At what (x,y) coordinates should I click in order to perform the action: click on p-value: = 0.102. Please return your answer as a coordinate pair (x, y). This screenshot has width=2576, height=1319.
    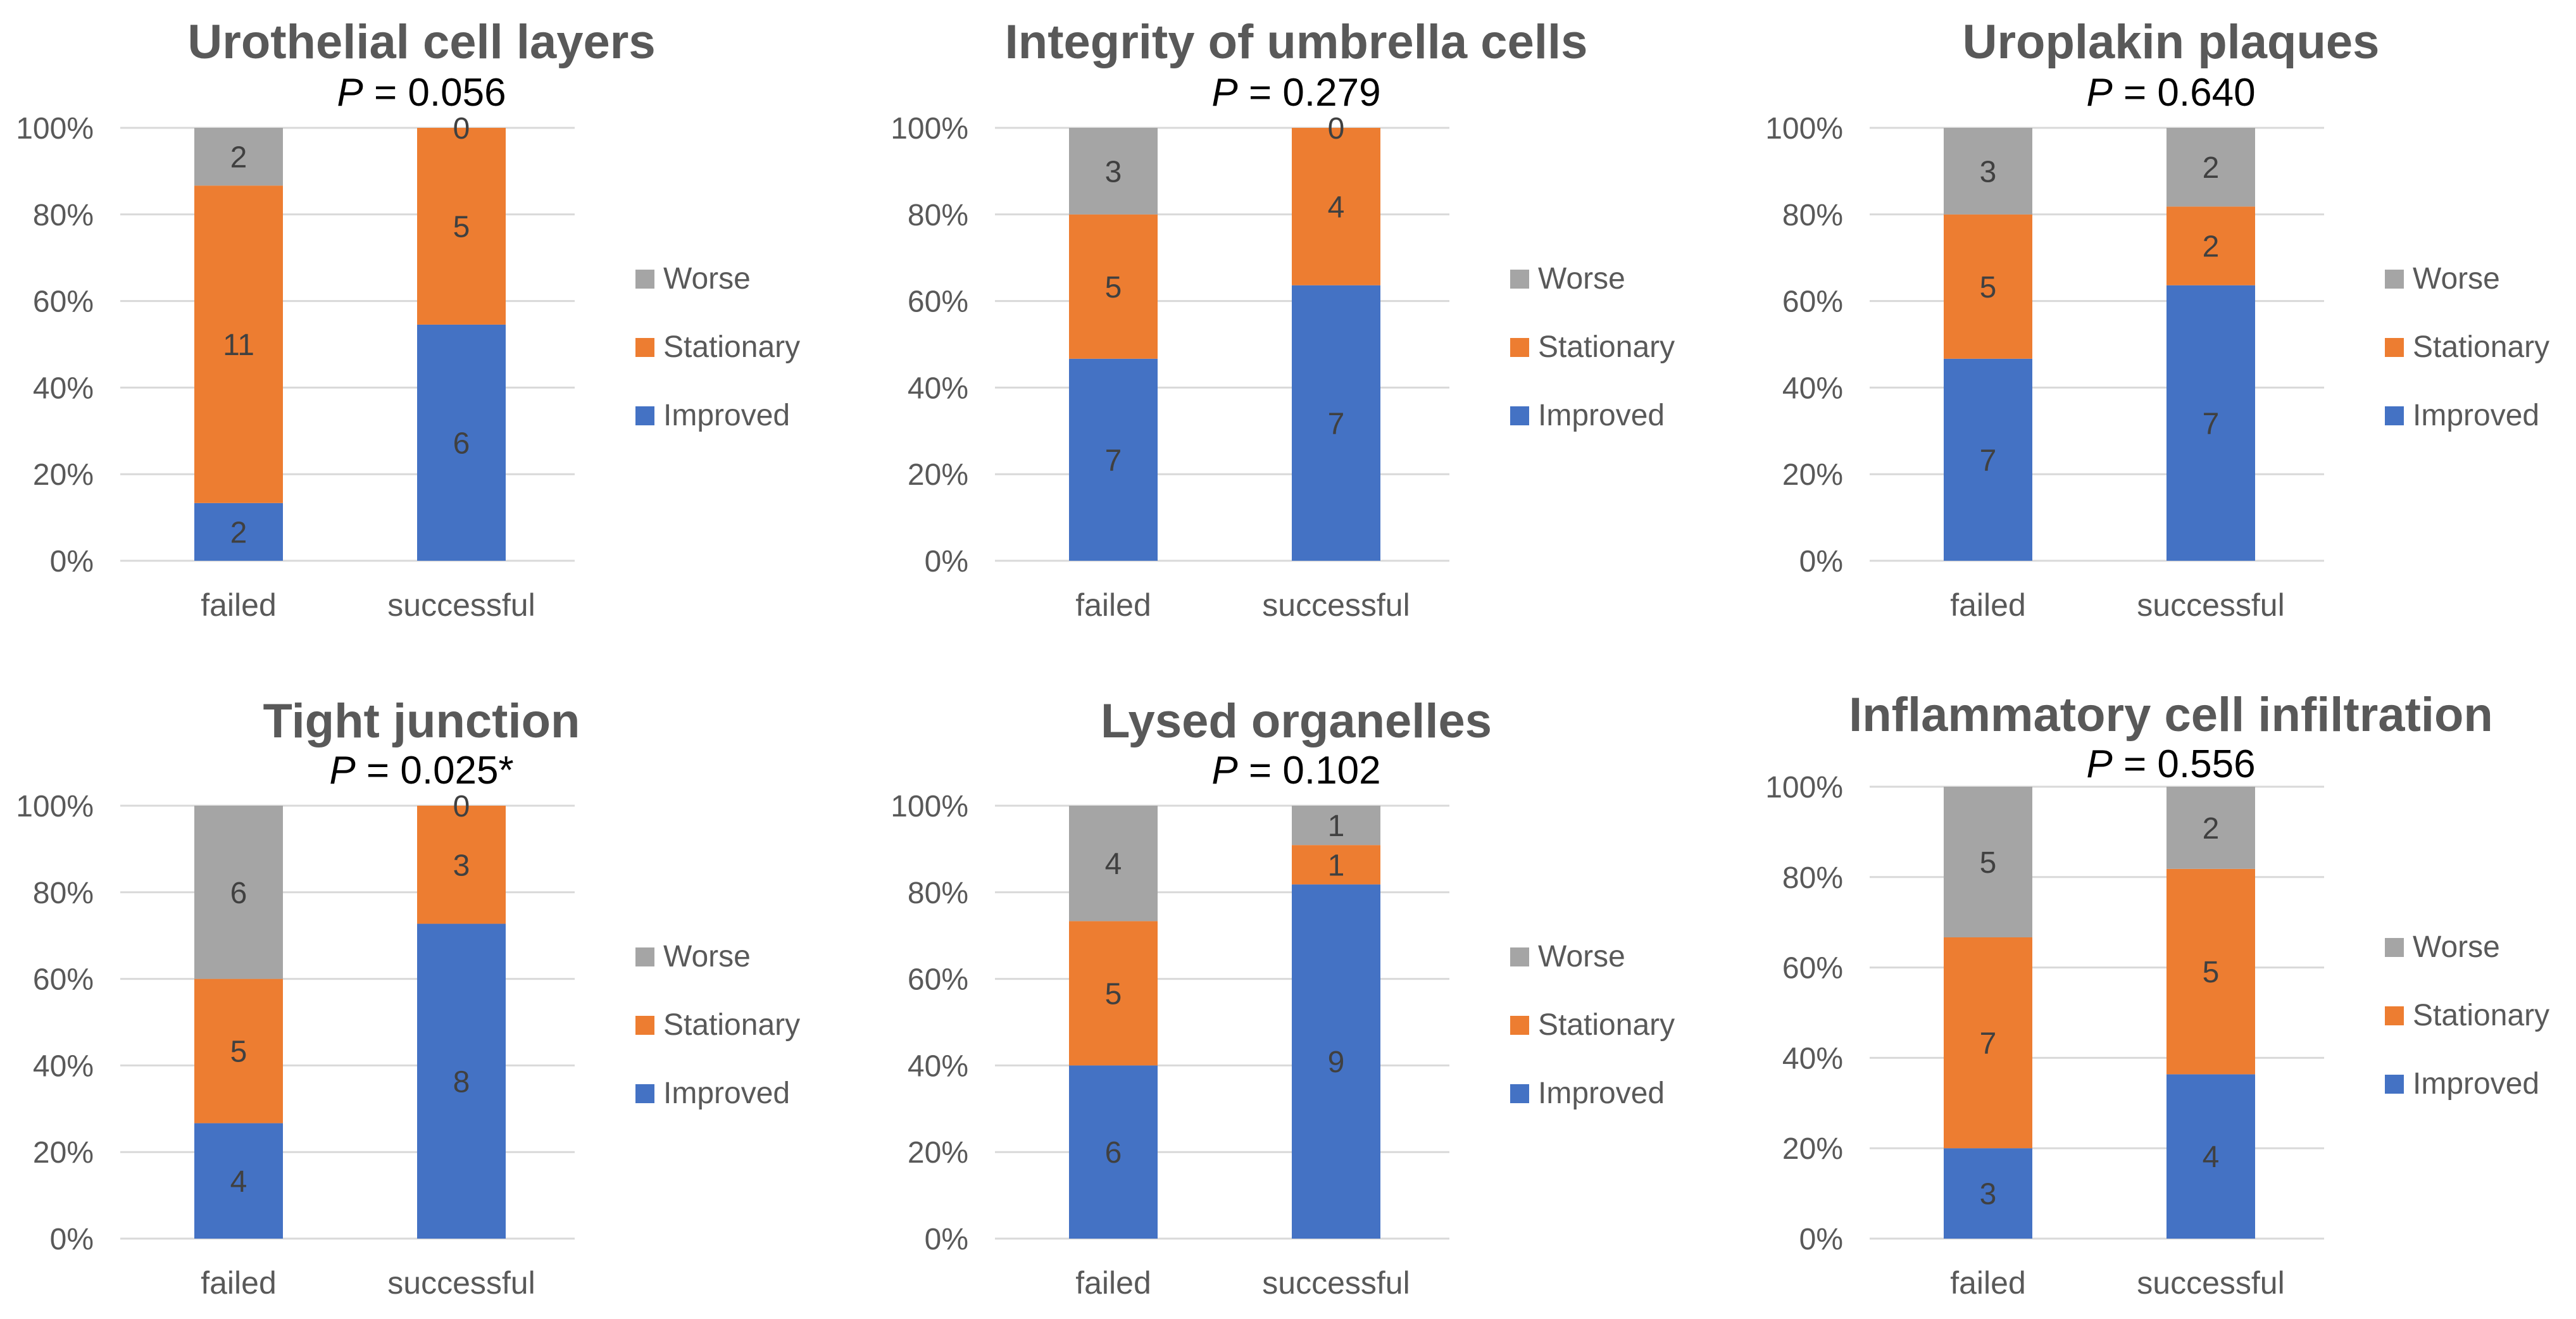
    Looking at the image, I should click on (1309, 770).